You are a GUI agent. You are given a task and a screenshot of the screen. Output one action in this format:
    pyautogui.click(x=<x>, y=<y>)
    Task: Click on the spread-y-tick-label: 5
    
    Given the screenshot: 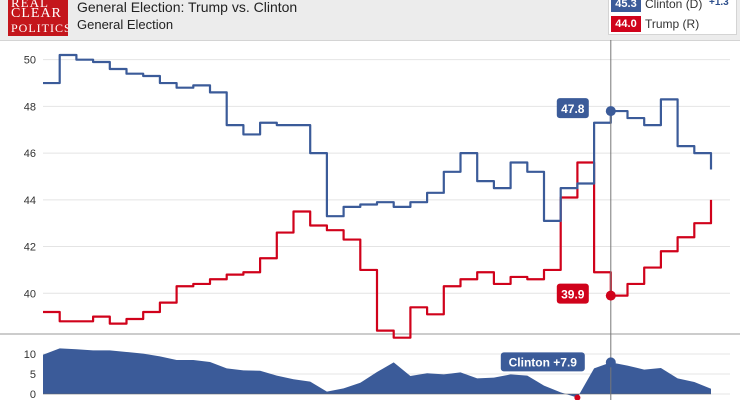 What is the action you would take?
    pyautogui.click(x=33, y=375)
    